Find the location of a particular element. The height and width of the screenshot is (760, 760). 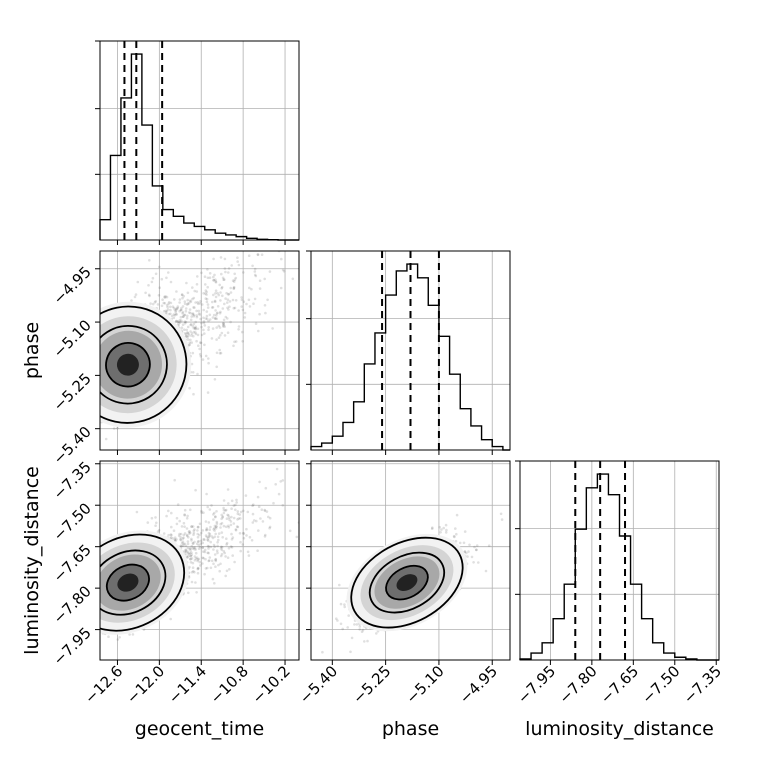

ytick-label-luminosity_distance-0: −7.95 is located at coordinates (72, 646).